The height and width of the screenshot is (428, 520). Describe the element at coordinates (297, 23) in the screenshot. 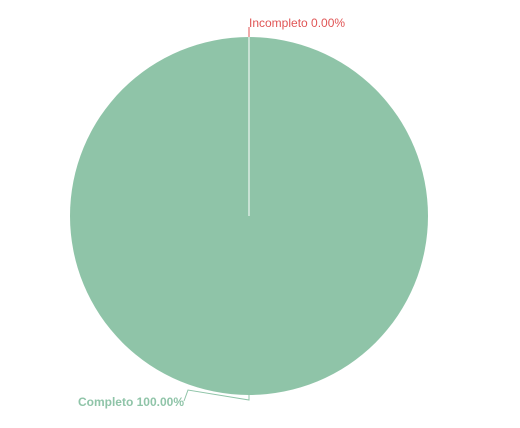

I see `slice-label-incomplete: Incompleto 0.00%` at that location.